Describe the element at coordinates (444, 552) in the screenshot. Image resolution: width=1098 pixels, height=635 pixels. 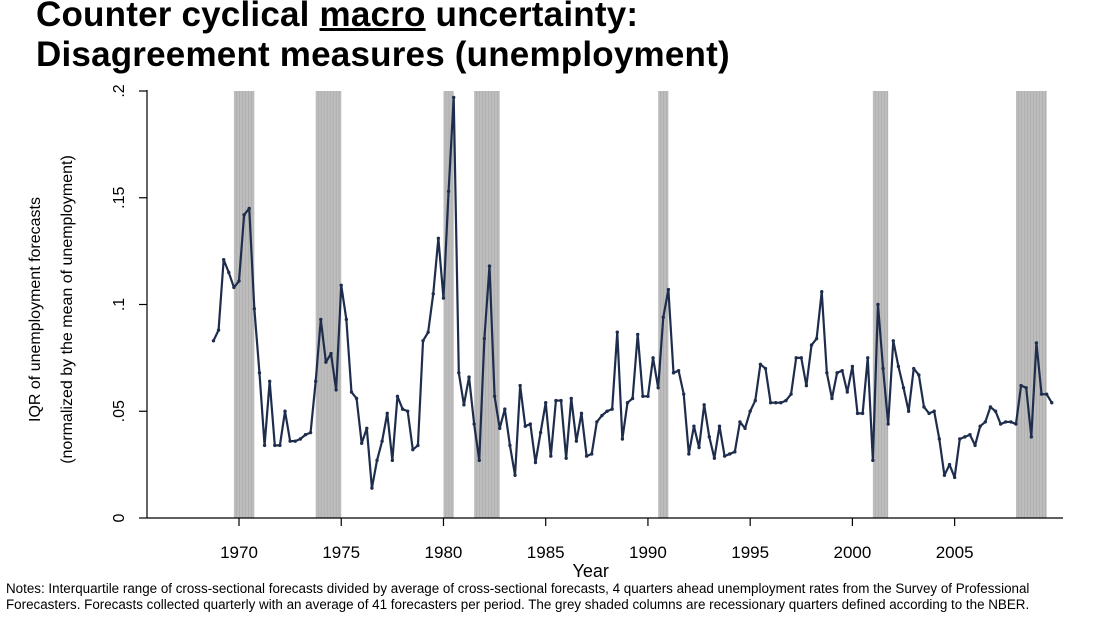
I see `x-tick-label: 1980` at that location.